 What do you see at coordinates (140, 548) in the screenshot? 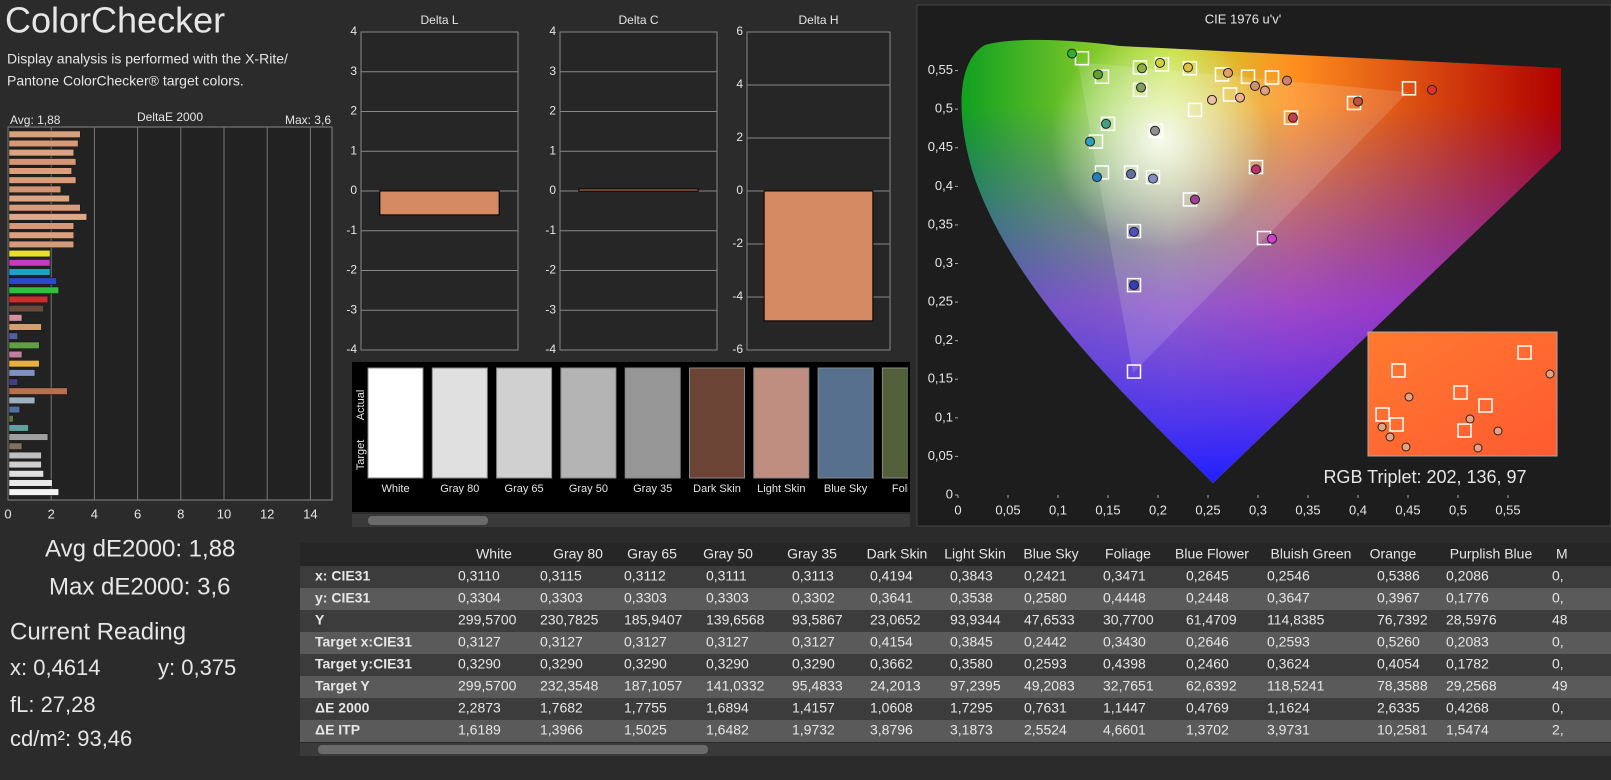
I see `avg-de: Avg dE2000: 1,88` at bounding box center [140, 548].